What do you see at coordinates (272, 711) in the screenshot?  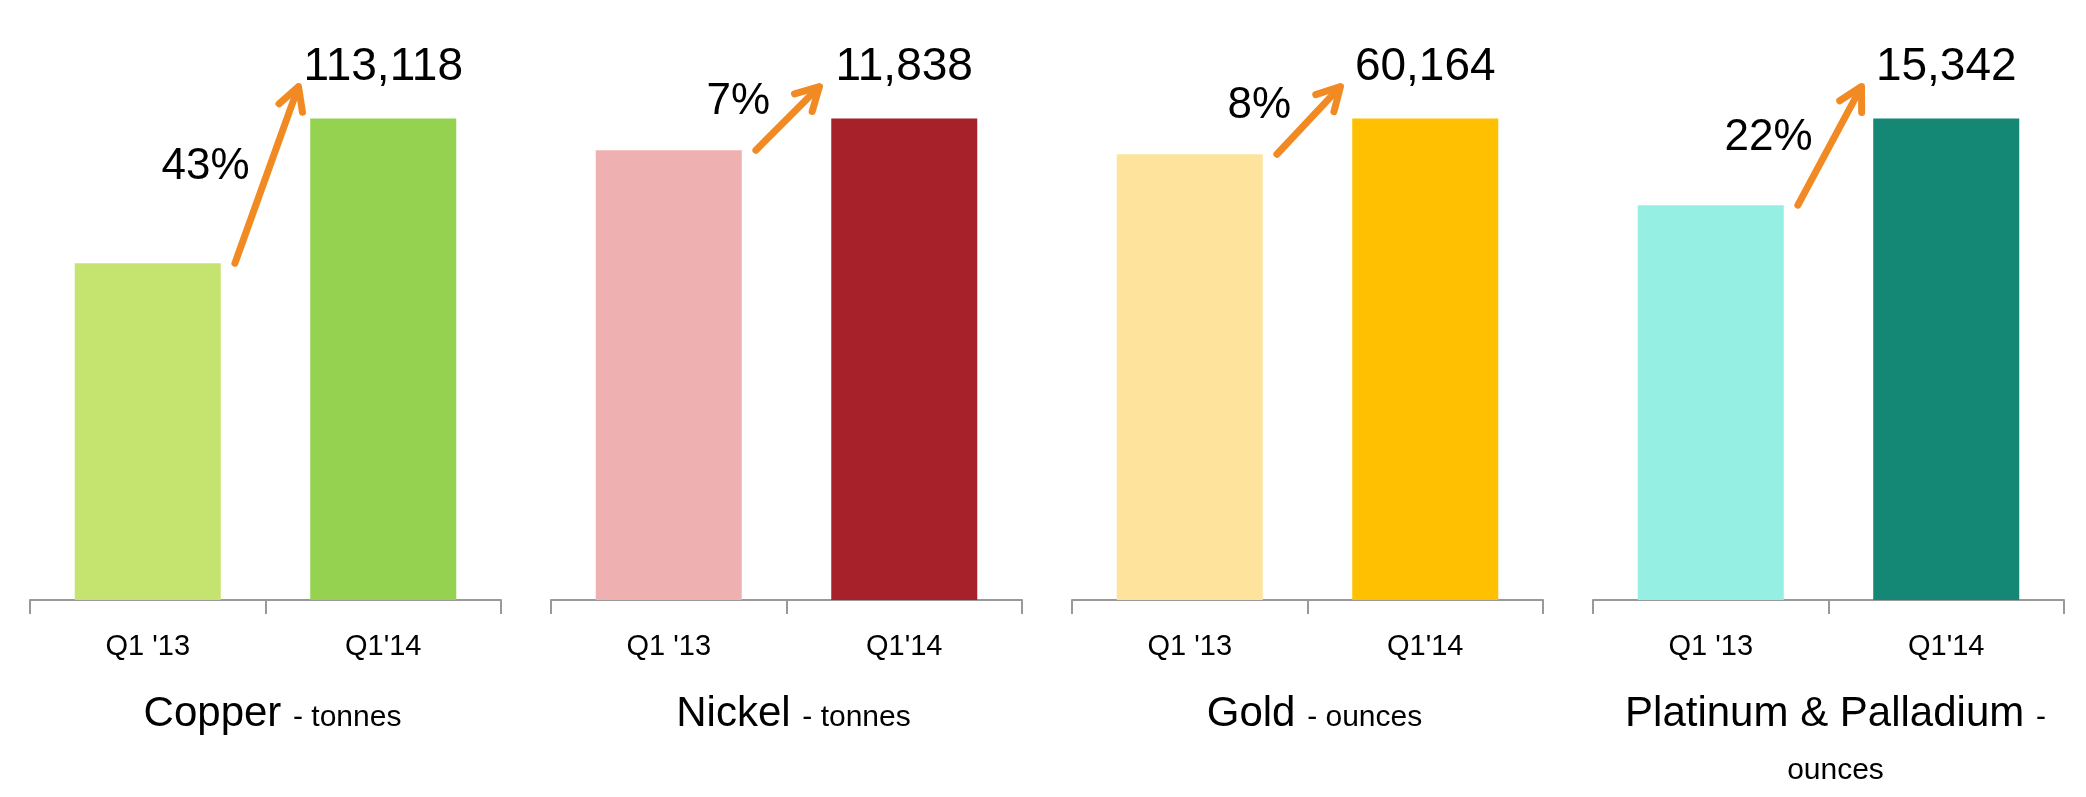 I see `x-axis-title: Copper - tonnes` at bounding box center [272, 711].